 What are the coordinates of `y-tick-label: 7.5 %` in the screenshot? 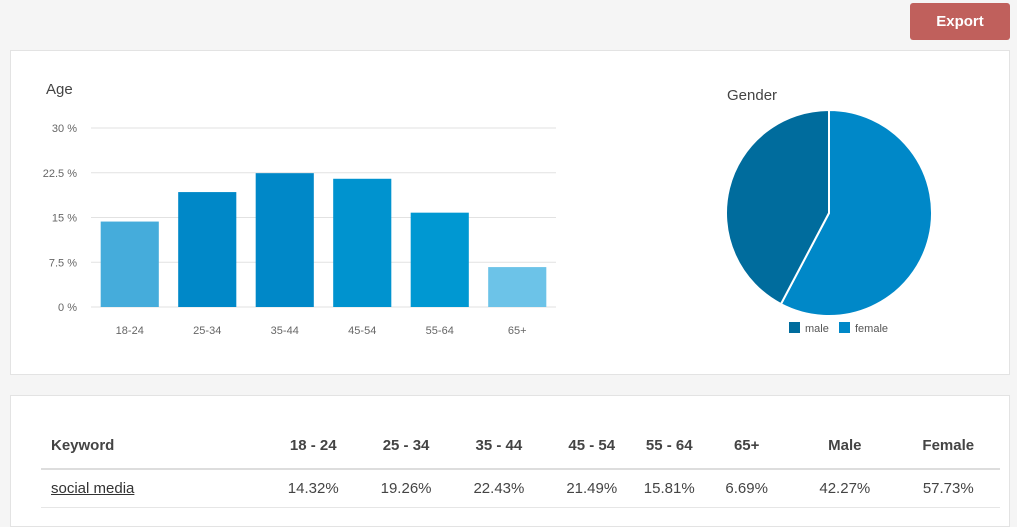 It's located at (63, 263).